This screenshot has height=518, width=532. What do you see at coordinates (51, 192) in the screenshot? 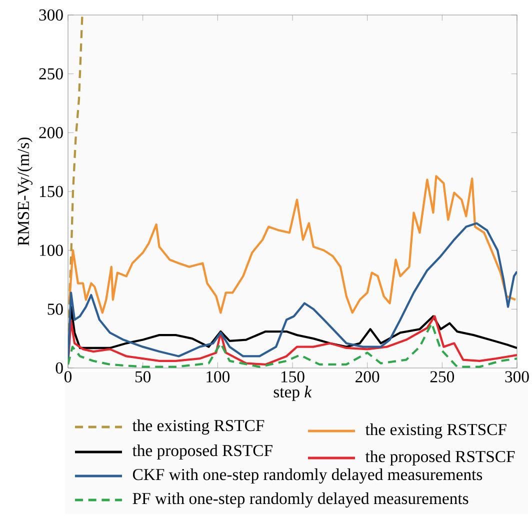
I see `y-tick-label: 150` at bounding box center [51, 192].